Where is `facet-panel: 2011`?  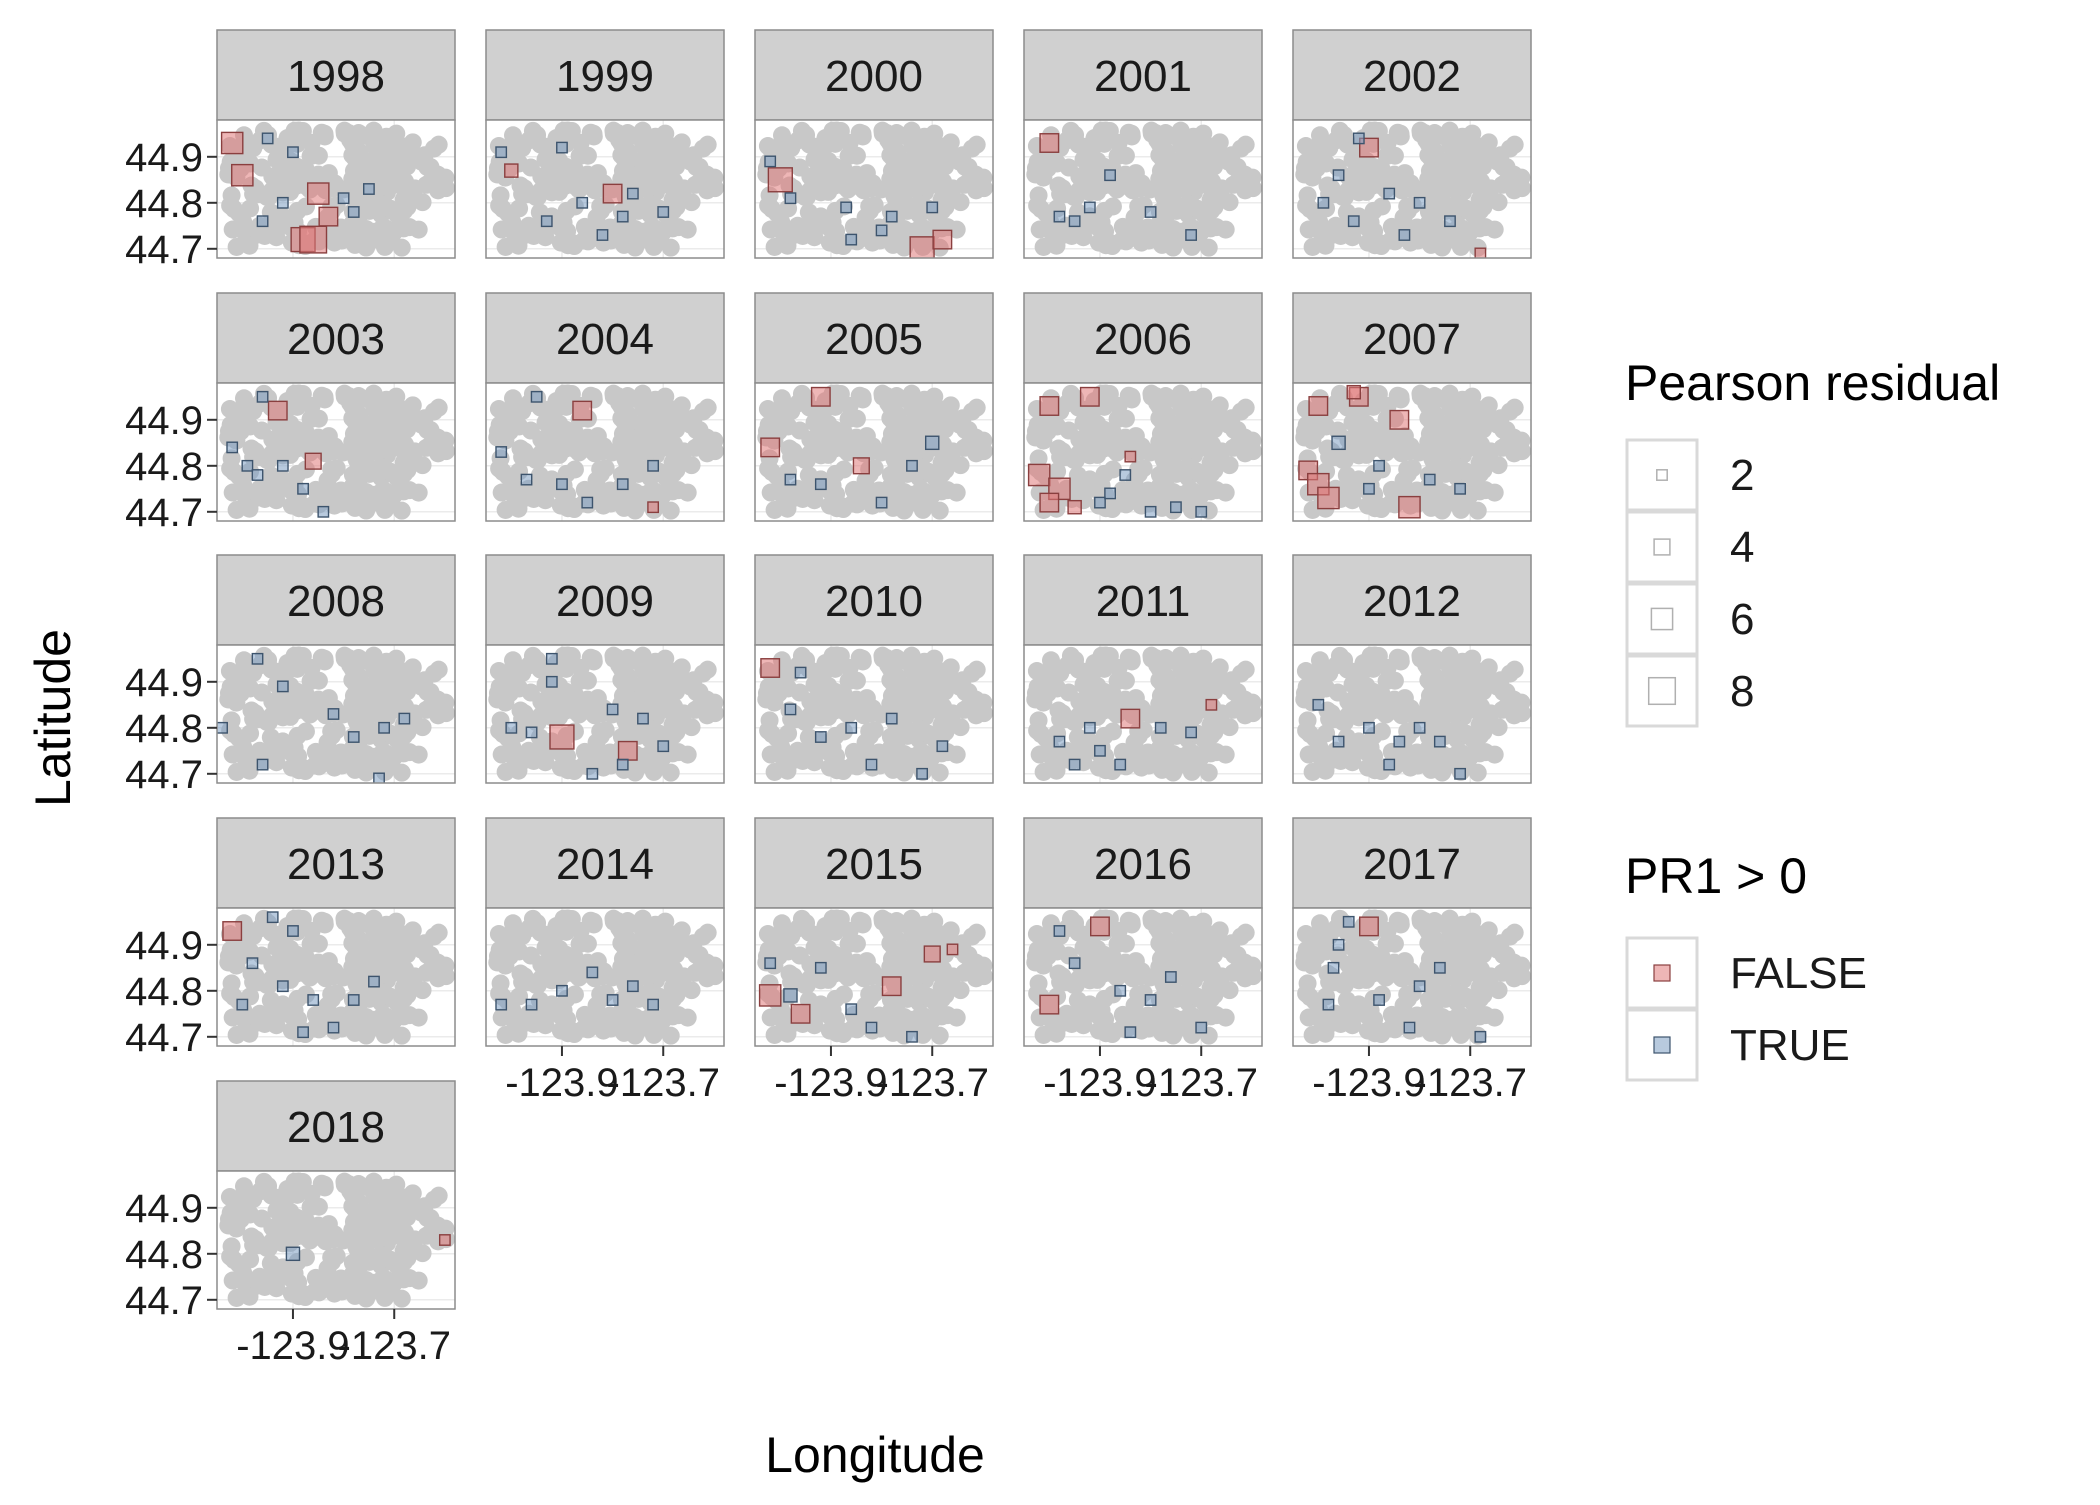
facet-panel: 2011 is located at coordinates (1143, 669).